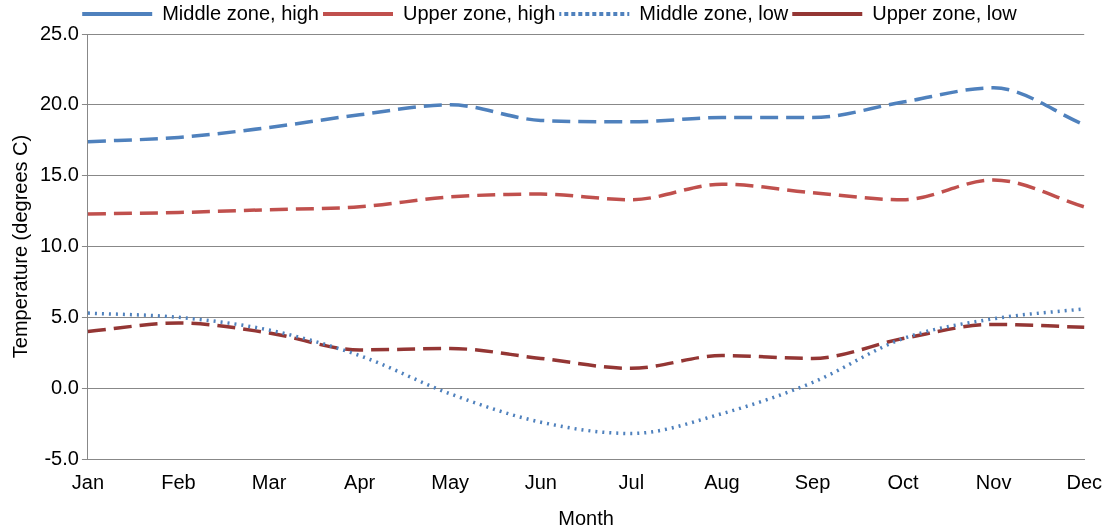 This screenshot has height=531, width=1114. Describe the element at coordinates (178, 481) in the screenshot. I see `x-tick-label: Feb` at that location.